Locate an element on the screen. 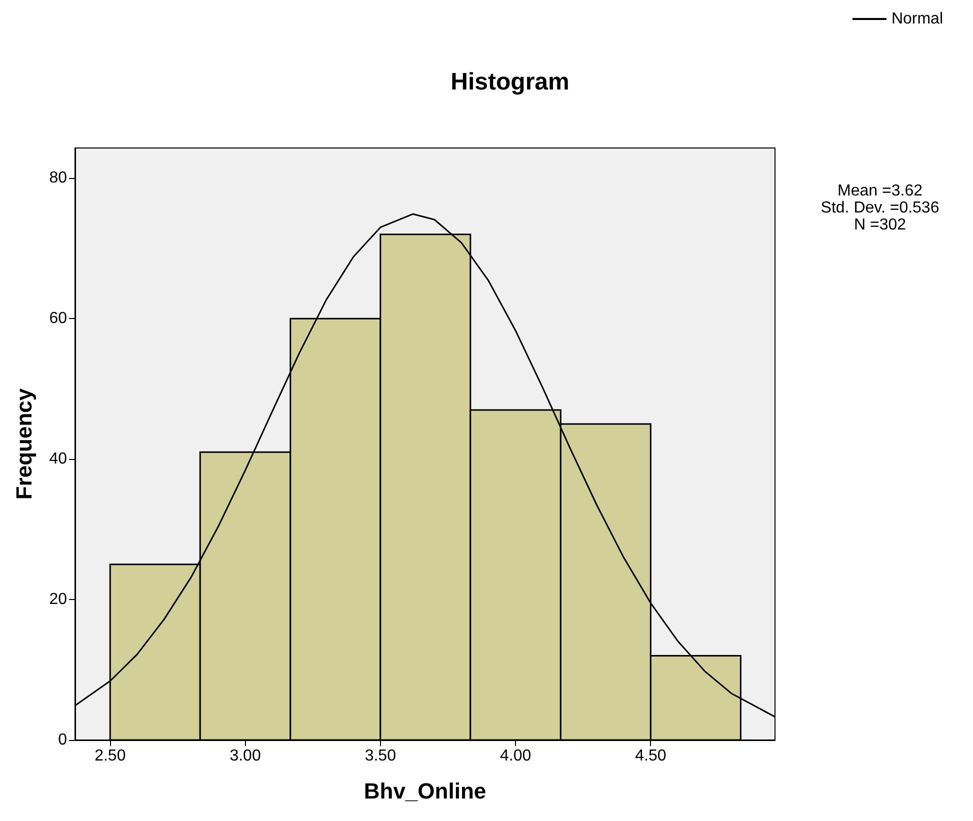 This screenshot has width=973, height=821. legend-label: Normal is located at coordinates (917, 19).